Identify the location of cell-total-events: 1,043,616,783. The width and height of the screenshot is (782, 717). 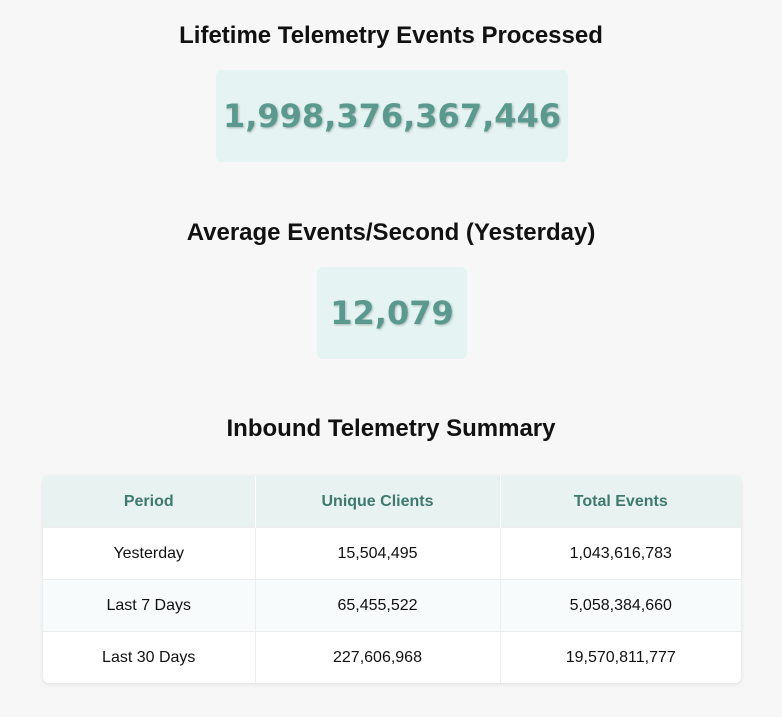
(620, 553).